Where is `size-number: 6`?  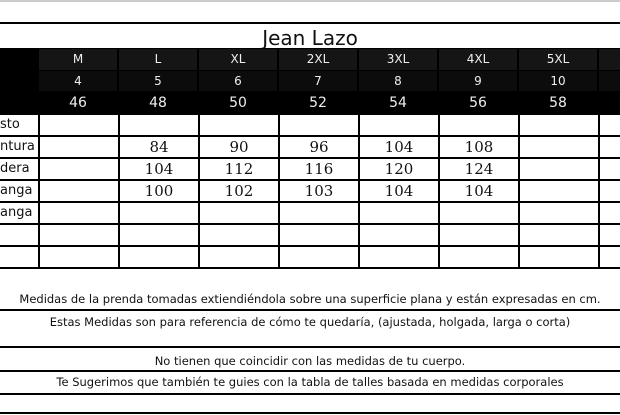
size-number: 6 is located at coordinates (238, 81).